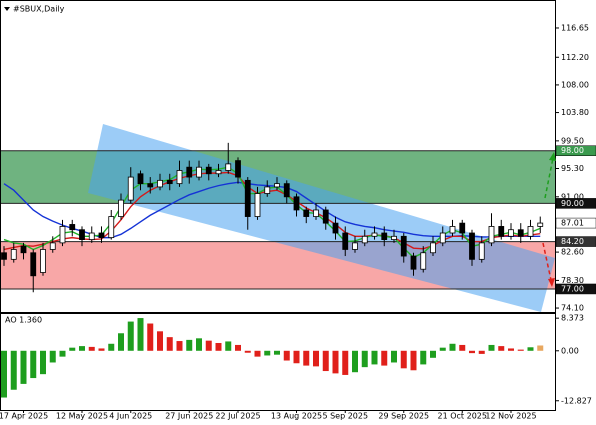 Image resolution: width=596 pixels, height=425 pixels. Describe the element at coordinates (575, 84) in the screenshot. I see `y-tick-label: 108.00` at that location.